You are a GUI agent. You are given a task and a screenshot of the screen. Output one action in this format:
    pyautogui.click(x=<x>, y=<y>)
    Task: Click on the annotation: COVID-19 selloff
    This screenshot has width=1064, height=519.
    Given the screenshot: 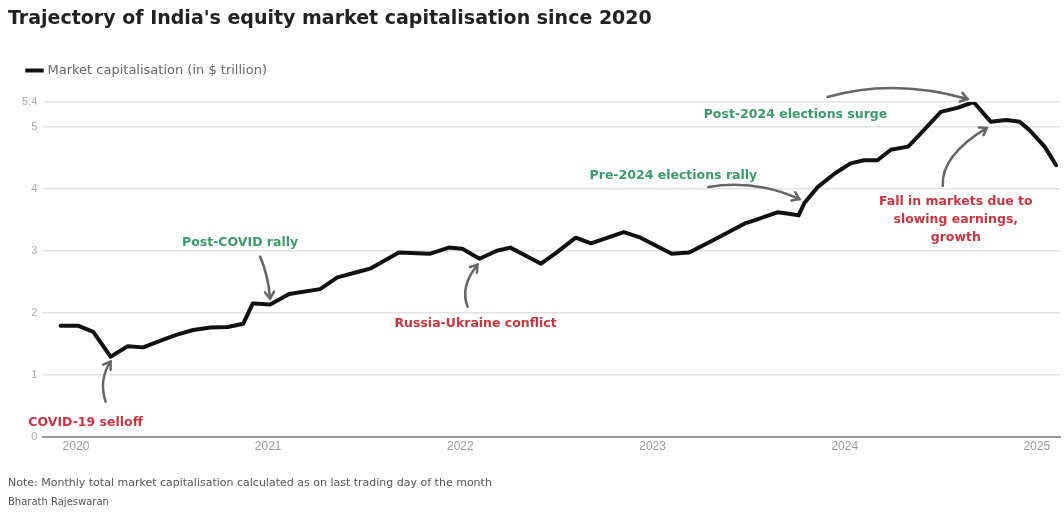 What is the action you would take?
    pyautogui.click(x=85, y=421)
    